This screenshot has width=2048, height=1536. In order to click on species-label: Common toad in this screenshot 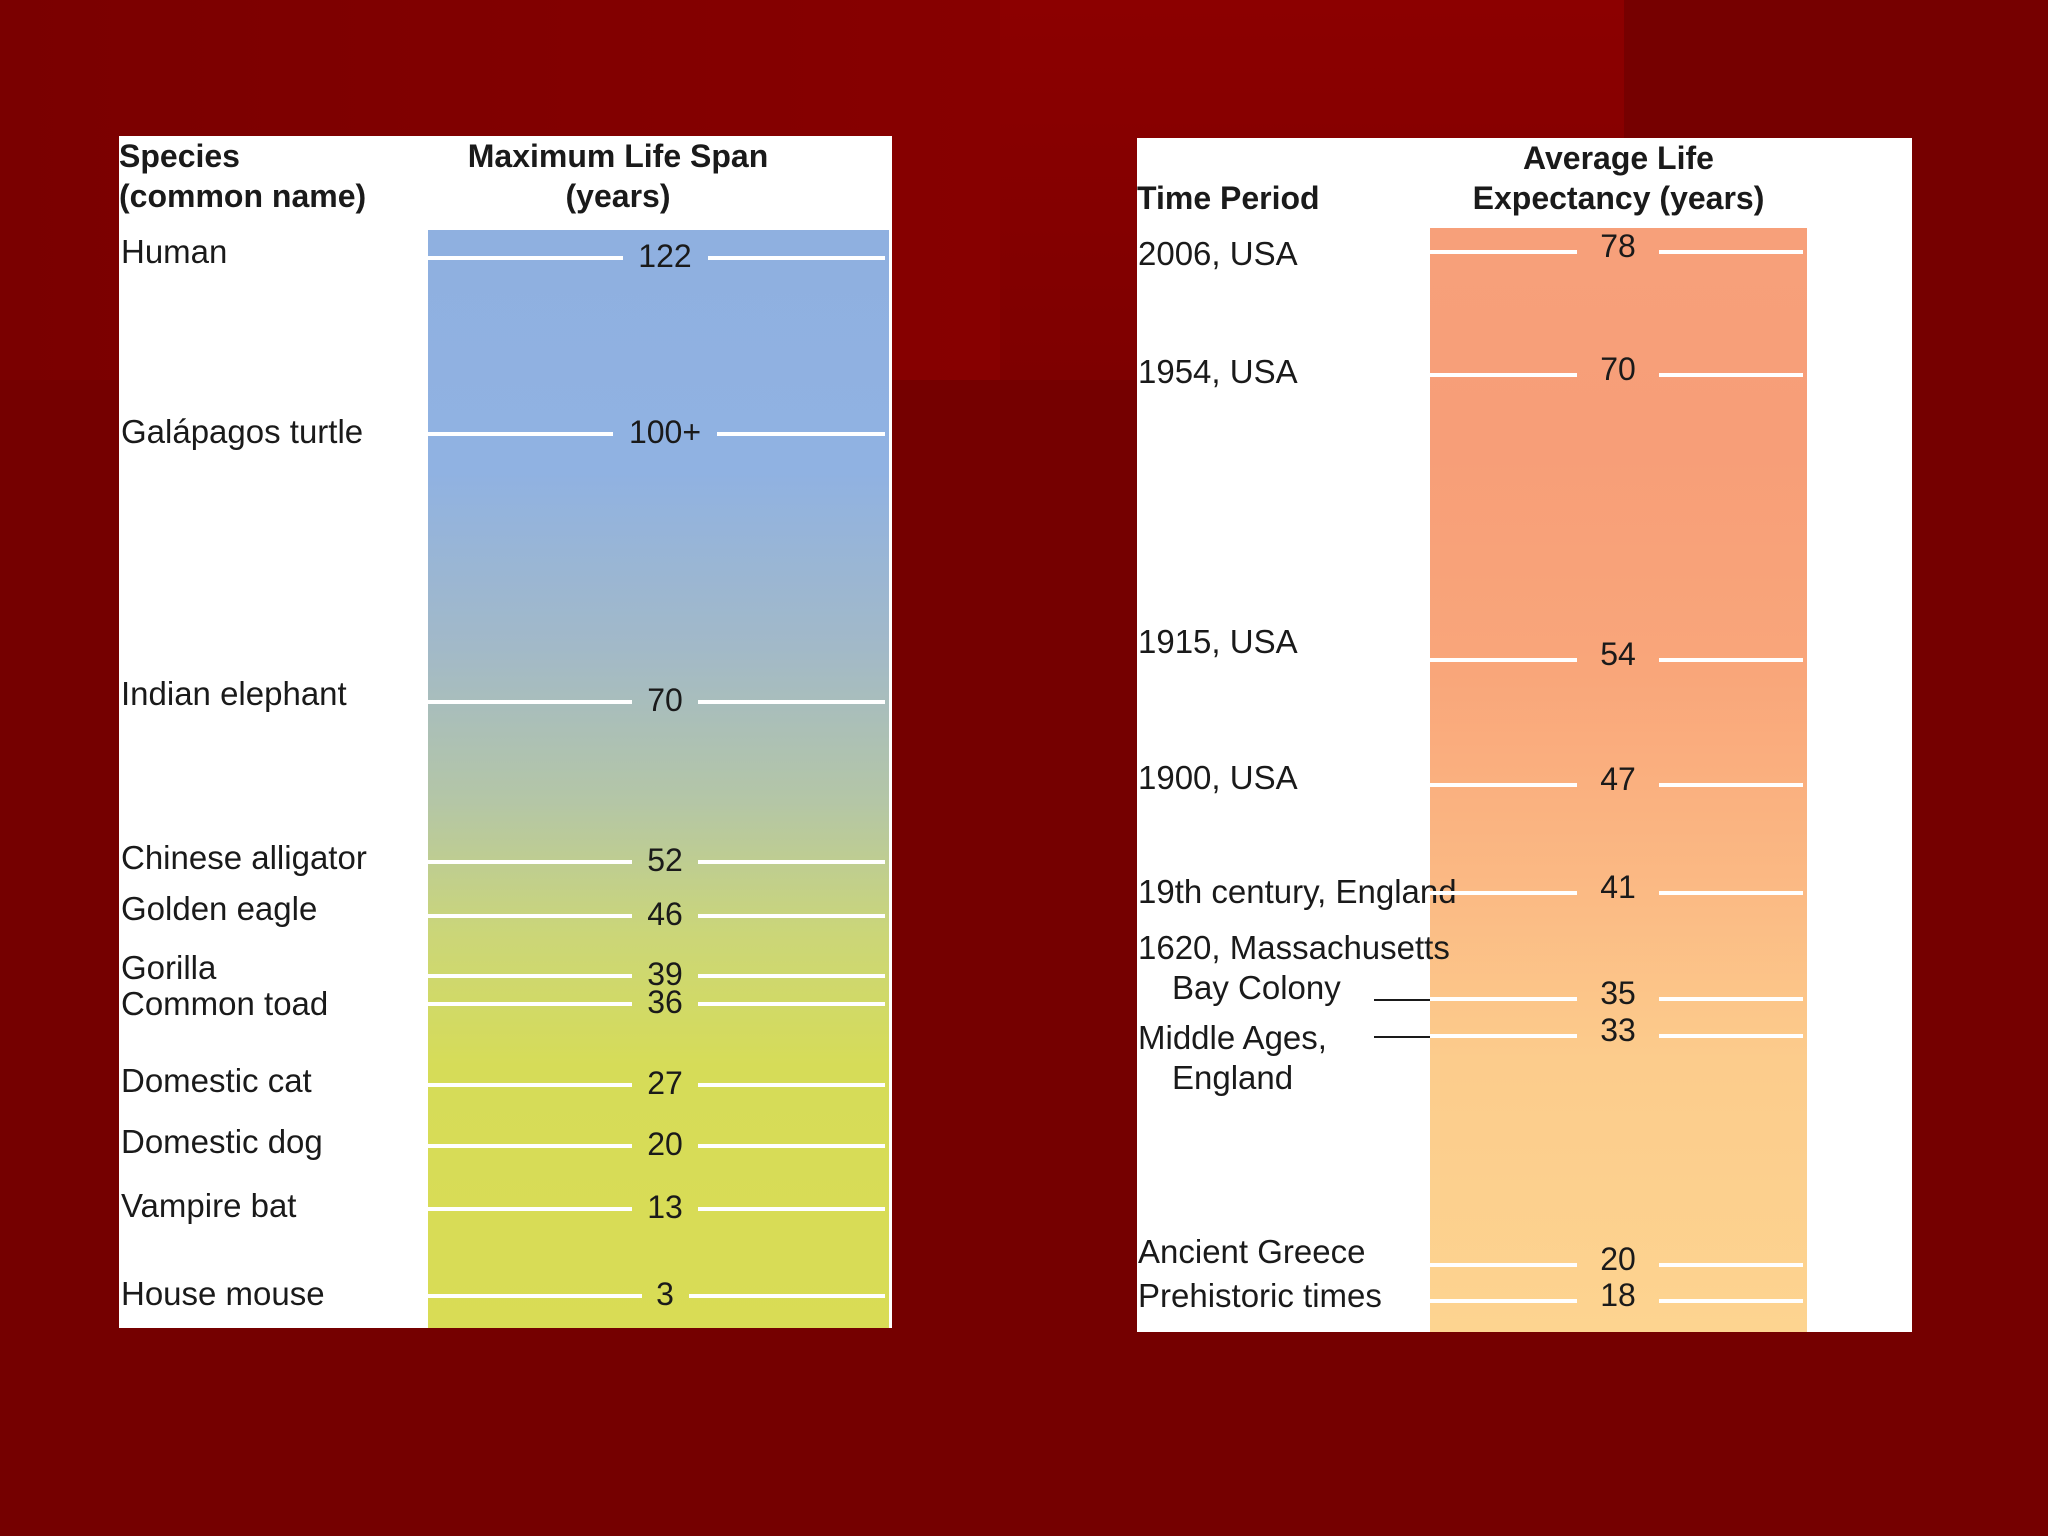, I will do `click(225, 1003)`.